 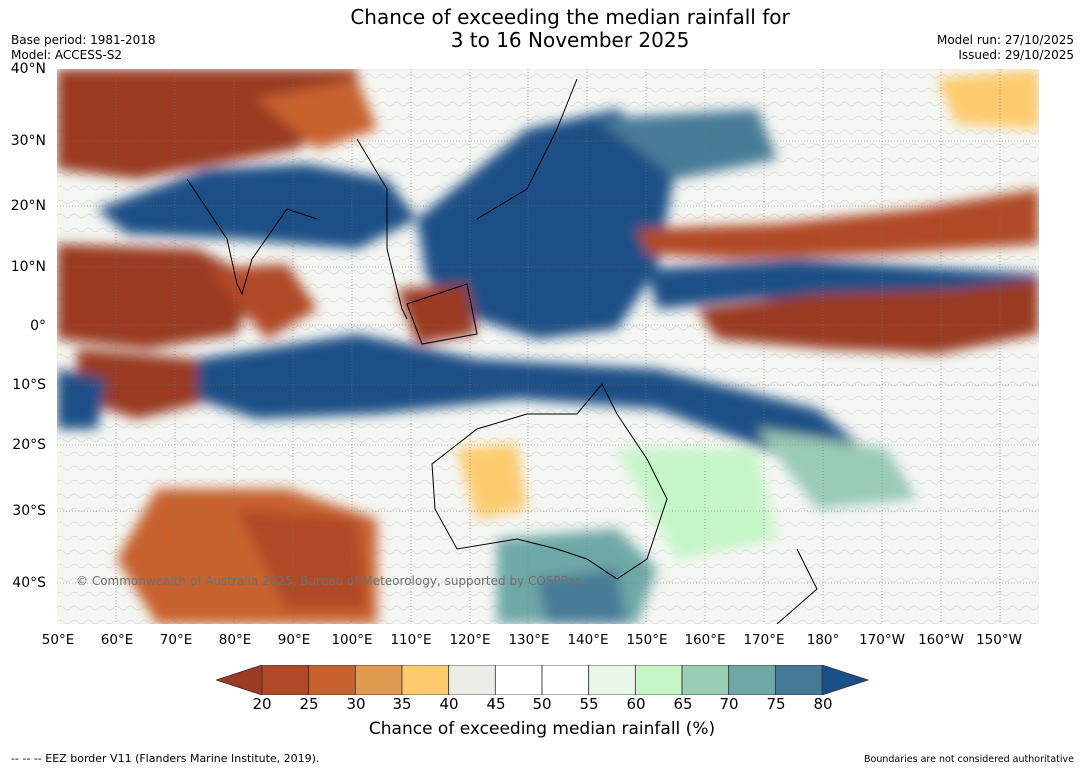 What do you see at coordinates (28, 267) in the screenshot?
I see `lat-label: 10°N` at bounding box center [28, 267].